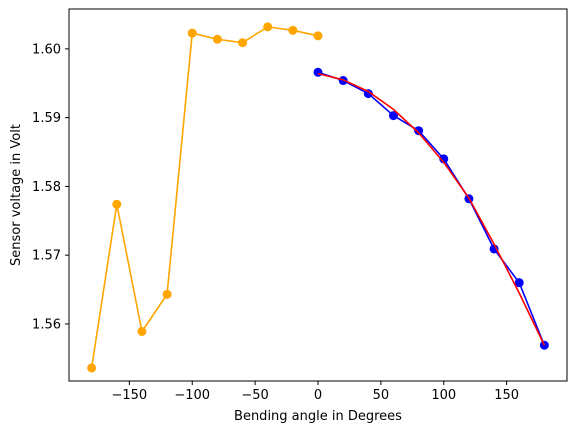  I want to click on y-tick-label: 1.56, so click(46, 324).